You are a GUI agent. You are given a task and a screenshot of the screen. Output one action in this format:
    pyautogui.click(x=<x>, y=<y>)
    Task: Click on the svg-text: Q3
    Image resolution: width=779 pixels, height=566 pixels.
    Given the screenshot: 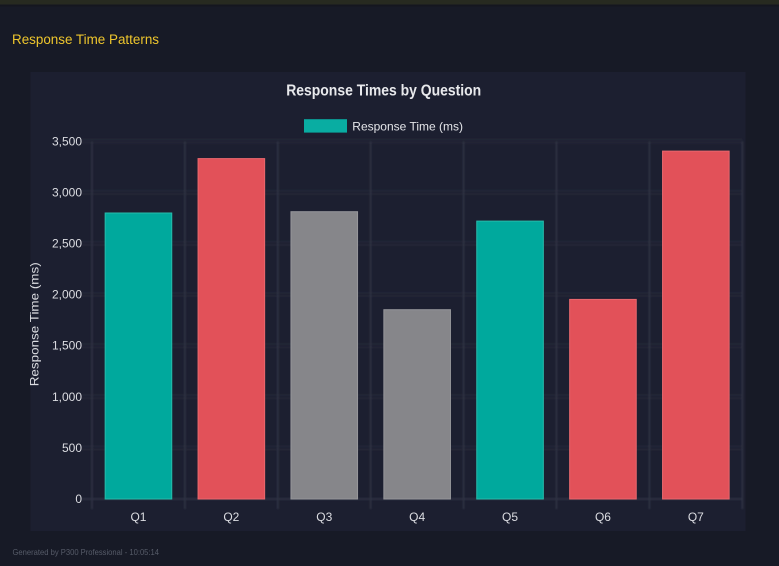 What is the action you would take?
    pyautogui.click(x=324, y=517)
    